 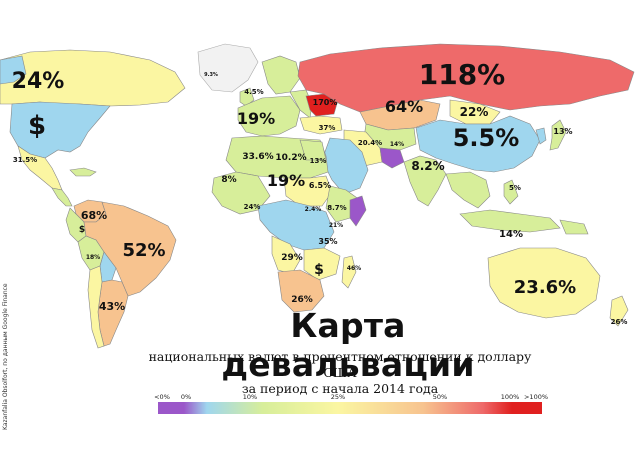 What do you see at coordinates (340, 388) in the screenshot?
I see `subtitle-line-2: за период с начала 2014 года` at bounding box center [340, 388].